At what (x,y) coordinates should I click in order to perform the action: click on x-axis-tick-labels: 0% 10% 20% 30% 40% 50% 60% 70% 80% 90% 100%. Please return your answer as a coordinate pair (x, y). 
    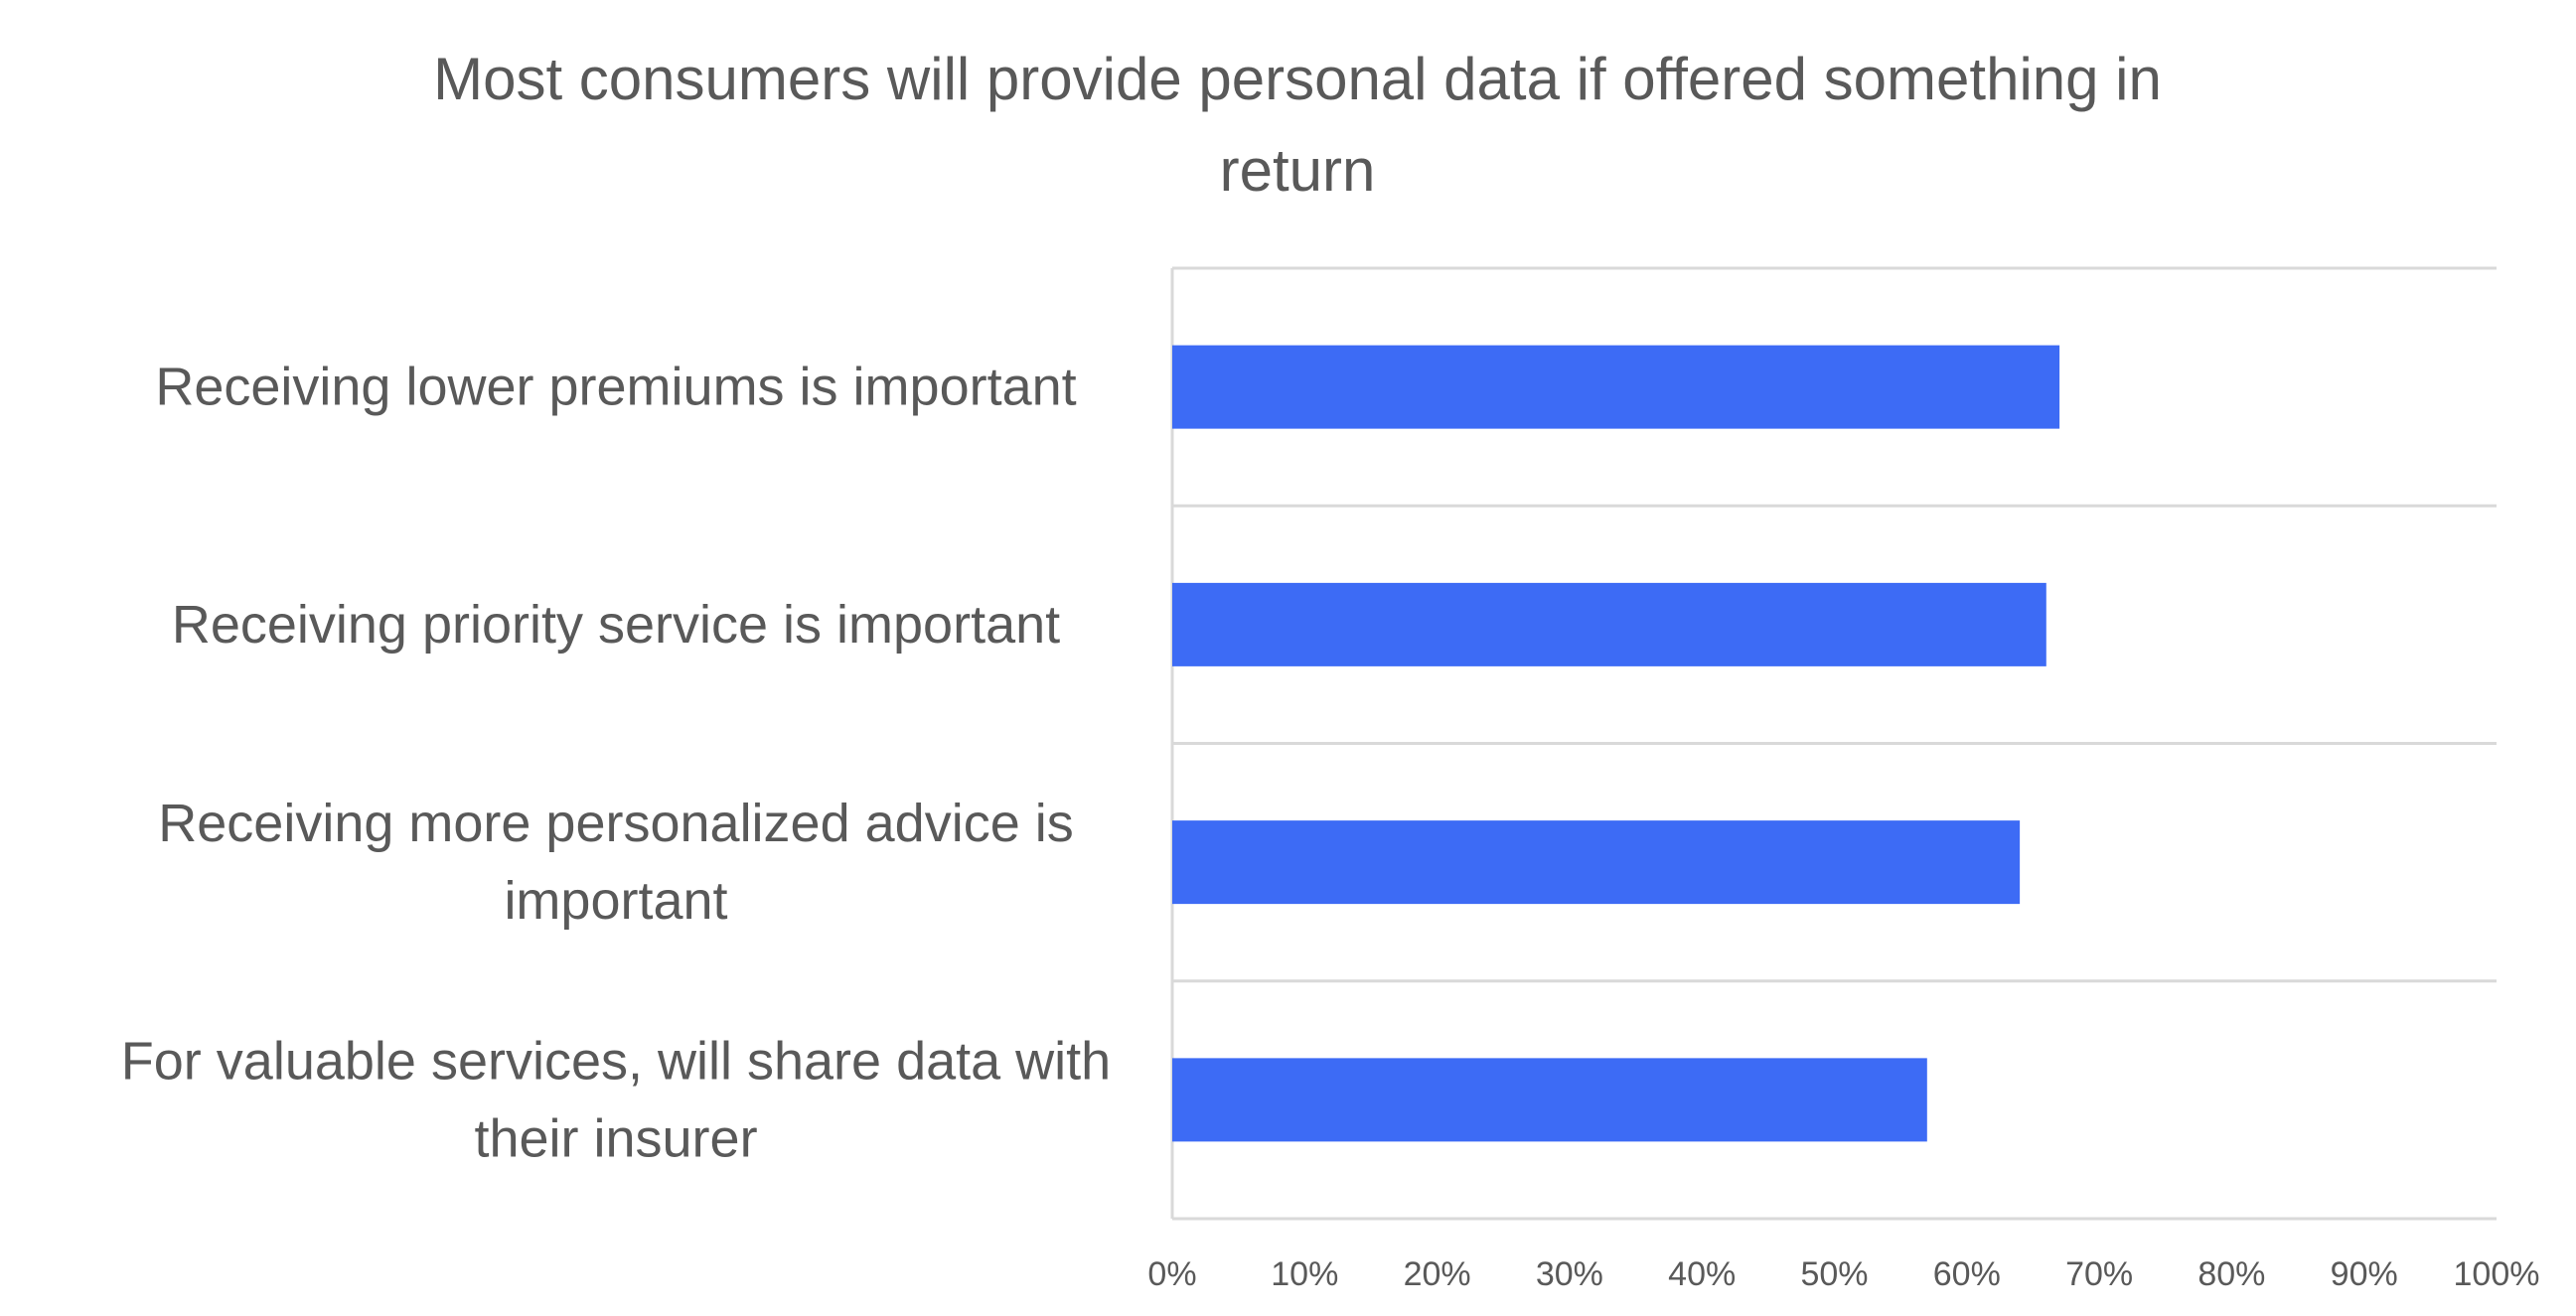
    Looking at the image, I should click on (1843, 1274).